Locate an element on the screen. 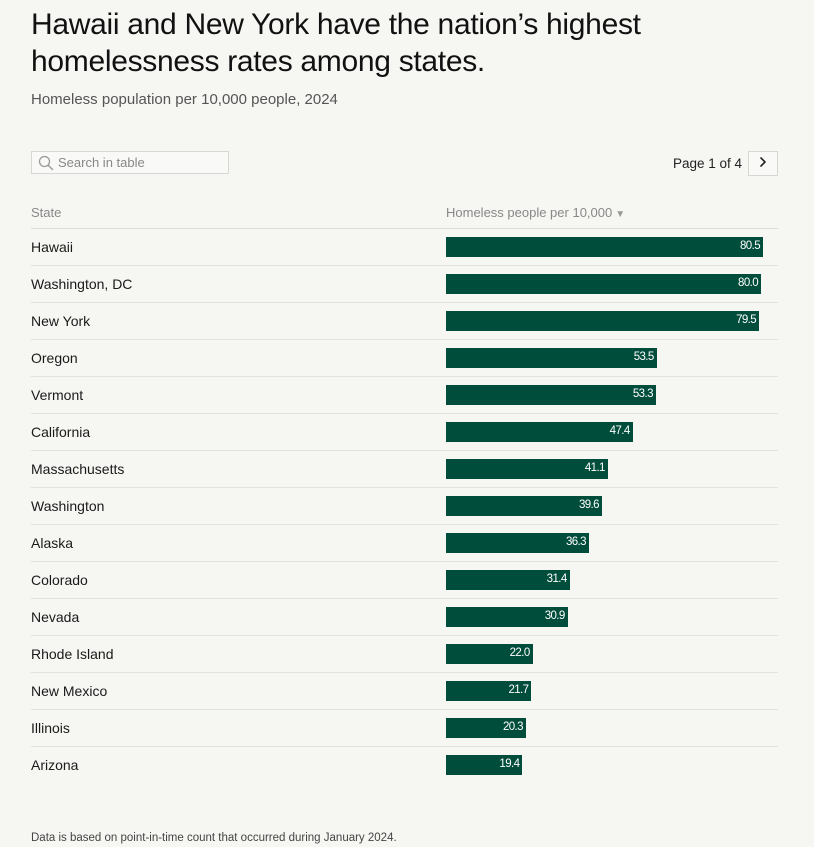 The image size is (814, 847). bar-value-label: 80.5 is located at coordinates (750, 246).